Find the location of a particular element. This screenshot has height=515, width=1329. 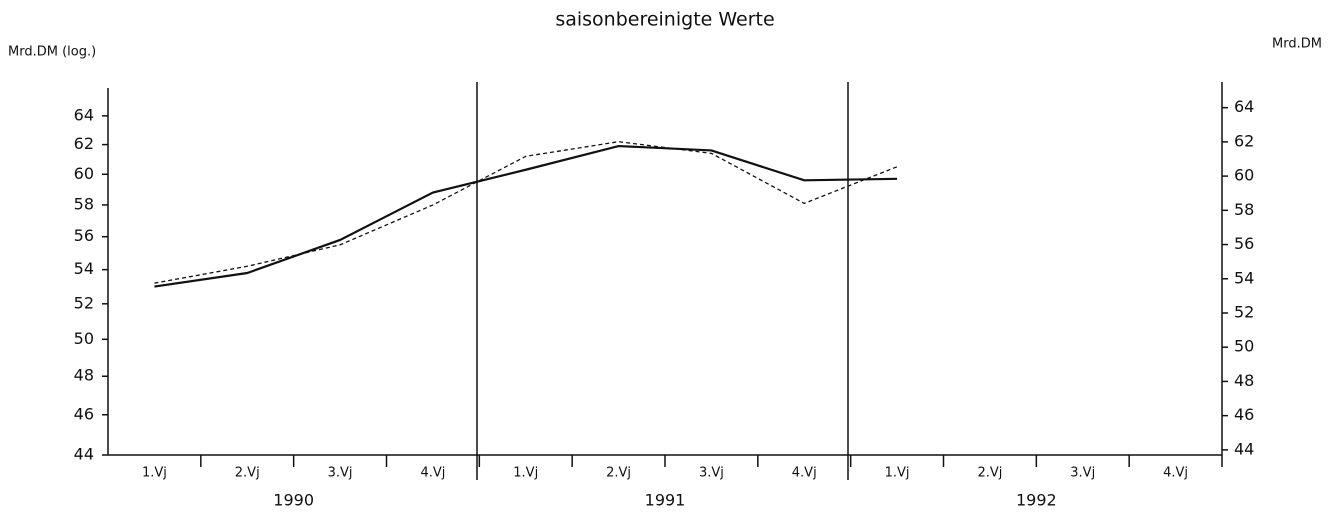

y-tick-label: 54 is located at coordinates (84, 268).